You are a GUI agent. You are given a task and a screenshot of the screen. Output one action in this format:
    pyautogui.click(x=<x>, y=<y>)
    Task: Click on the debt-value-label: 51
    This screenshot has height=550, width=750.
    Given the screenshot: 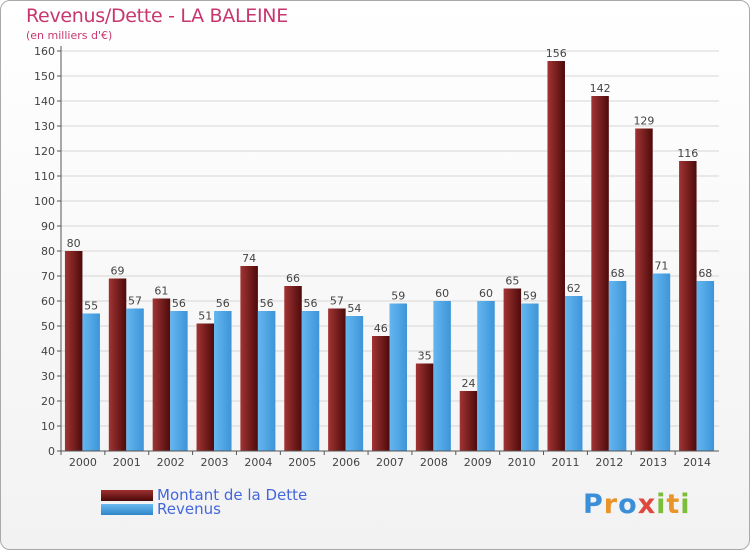 What is the action you would take?
    pyautogui.click(x=205, y=316)
    